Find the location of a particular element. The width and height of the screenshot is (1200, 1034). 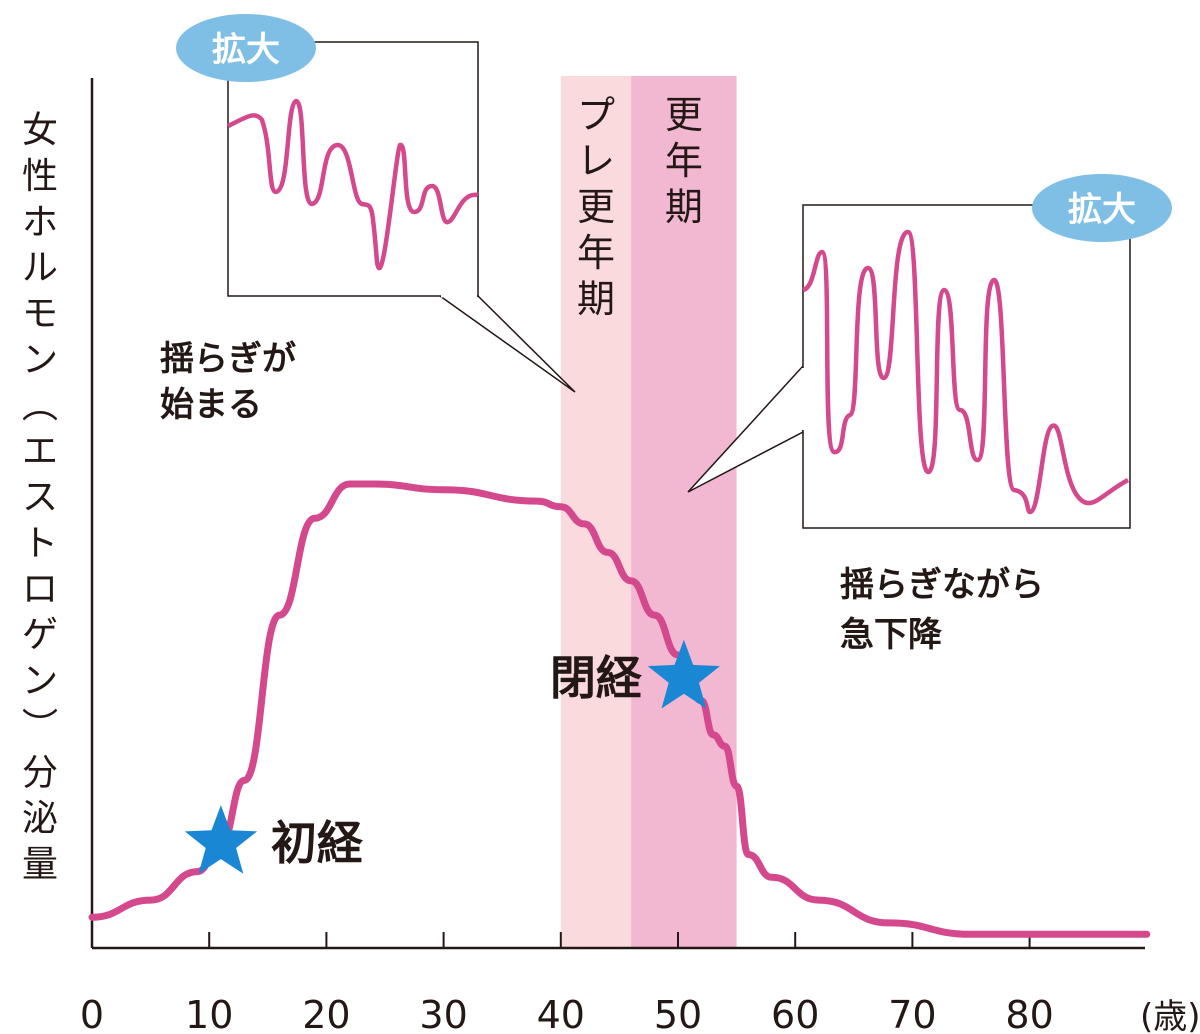

y-label-char: ロ is located at coordinates (40, 589).